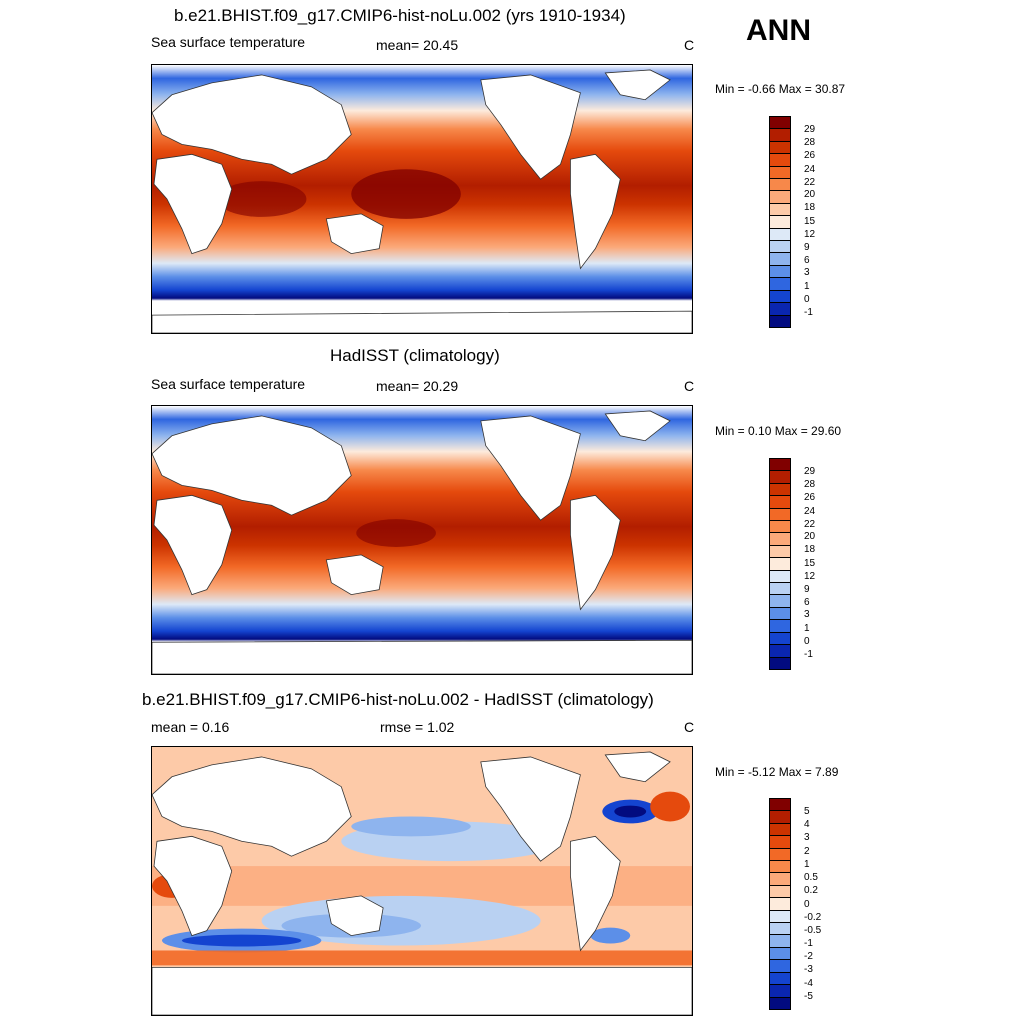 The image size is (1024, 1024). Describe the element at coordinates (810, 142) in the screenshot. I see `colorbar-label: 28` at that location.